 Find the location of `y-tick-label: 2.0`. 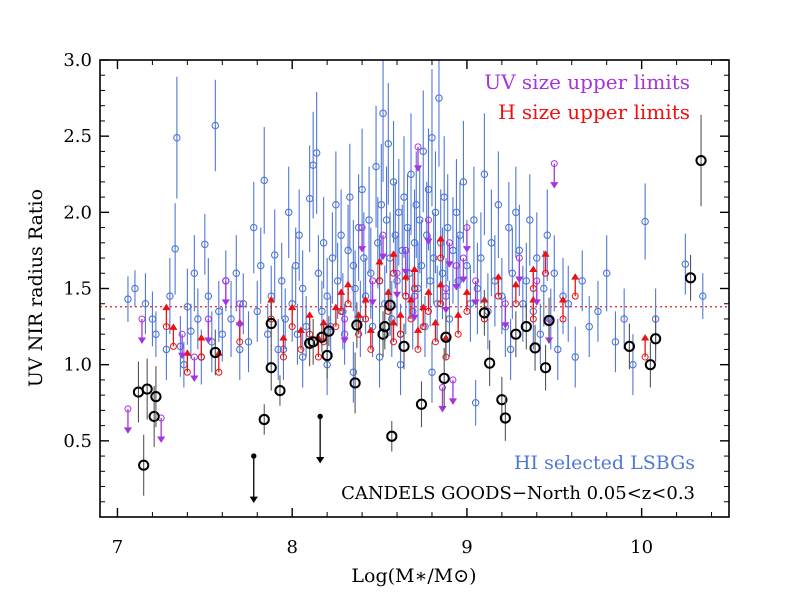

y-tick-label: 2.0 is located at coordinates (77, 212).